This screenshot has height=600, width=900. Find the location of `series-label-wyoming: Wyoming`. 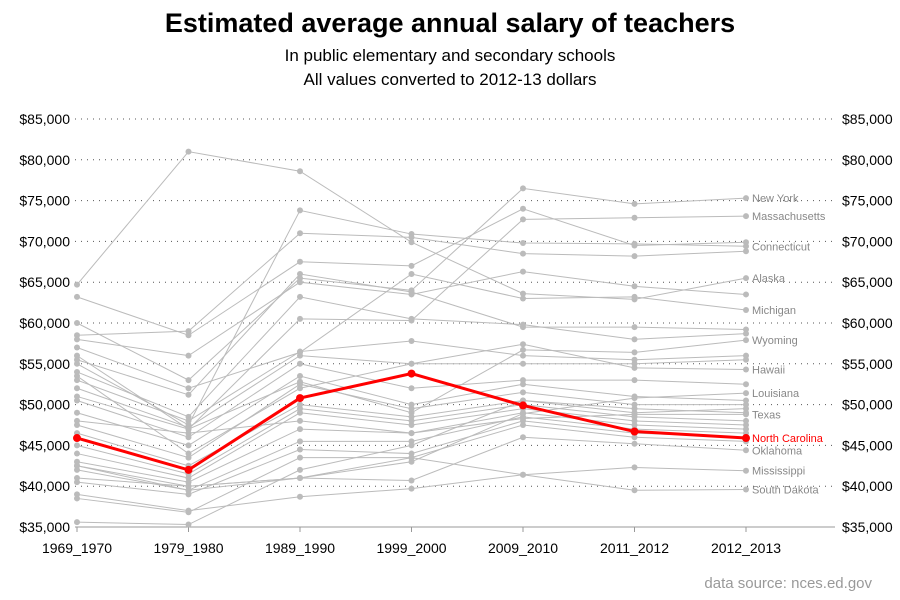

series-label-wyoming: Wyoming is located at coordinates (775, 341).